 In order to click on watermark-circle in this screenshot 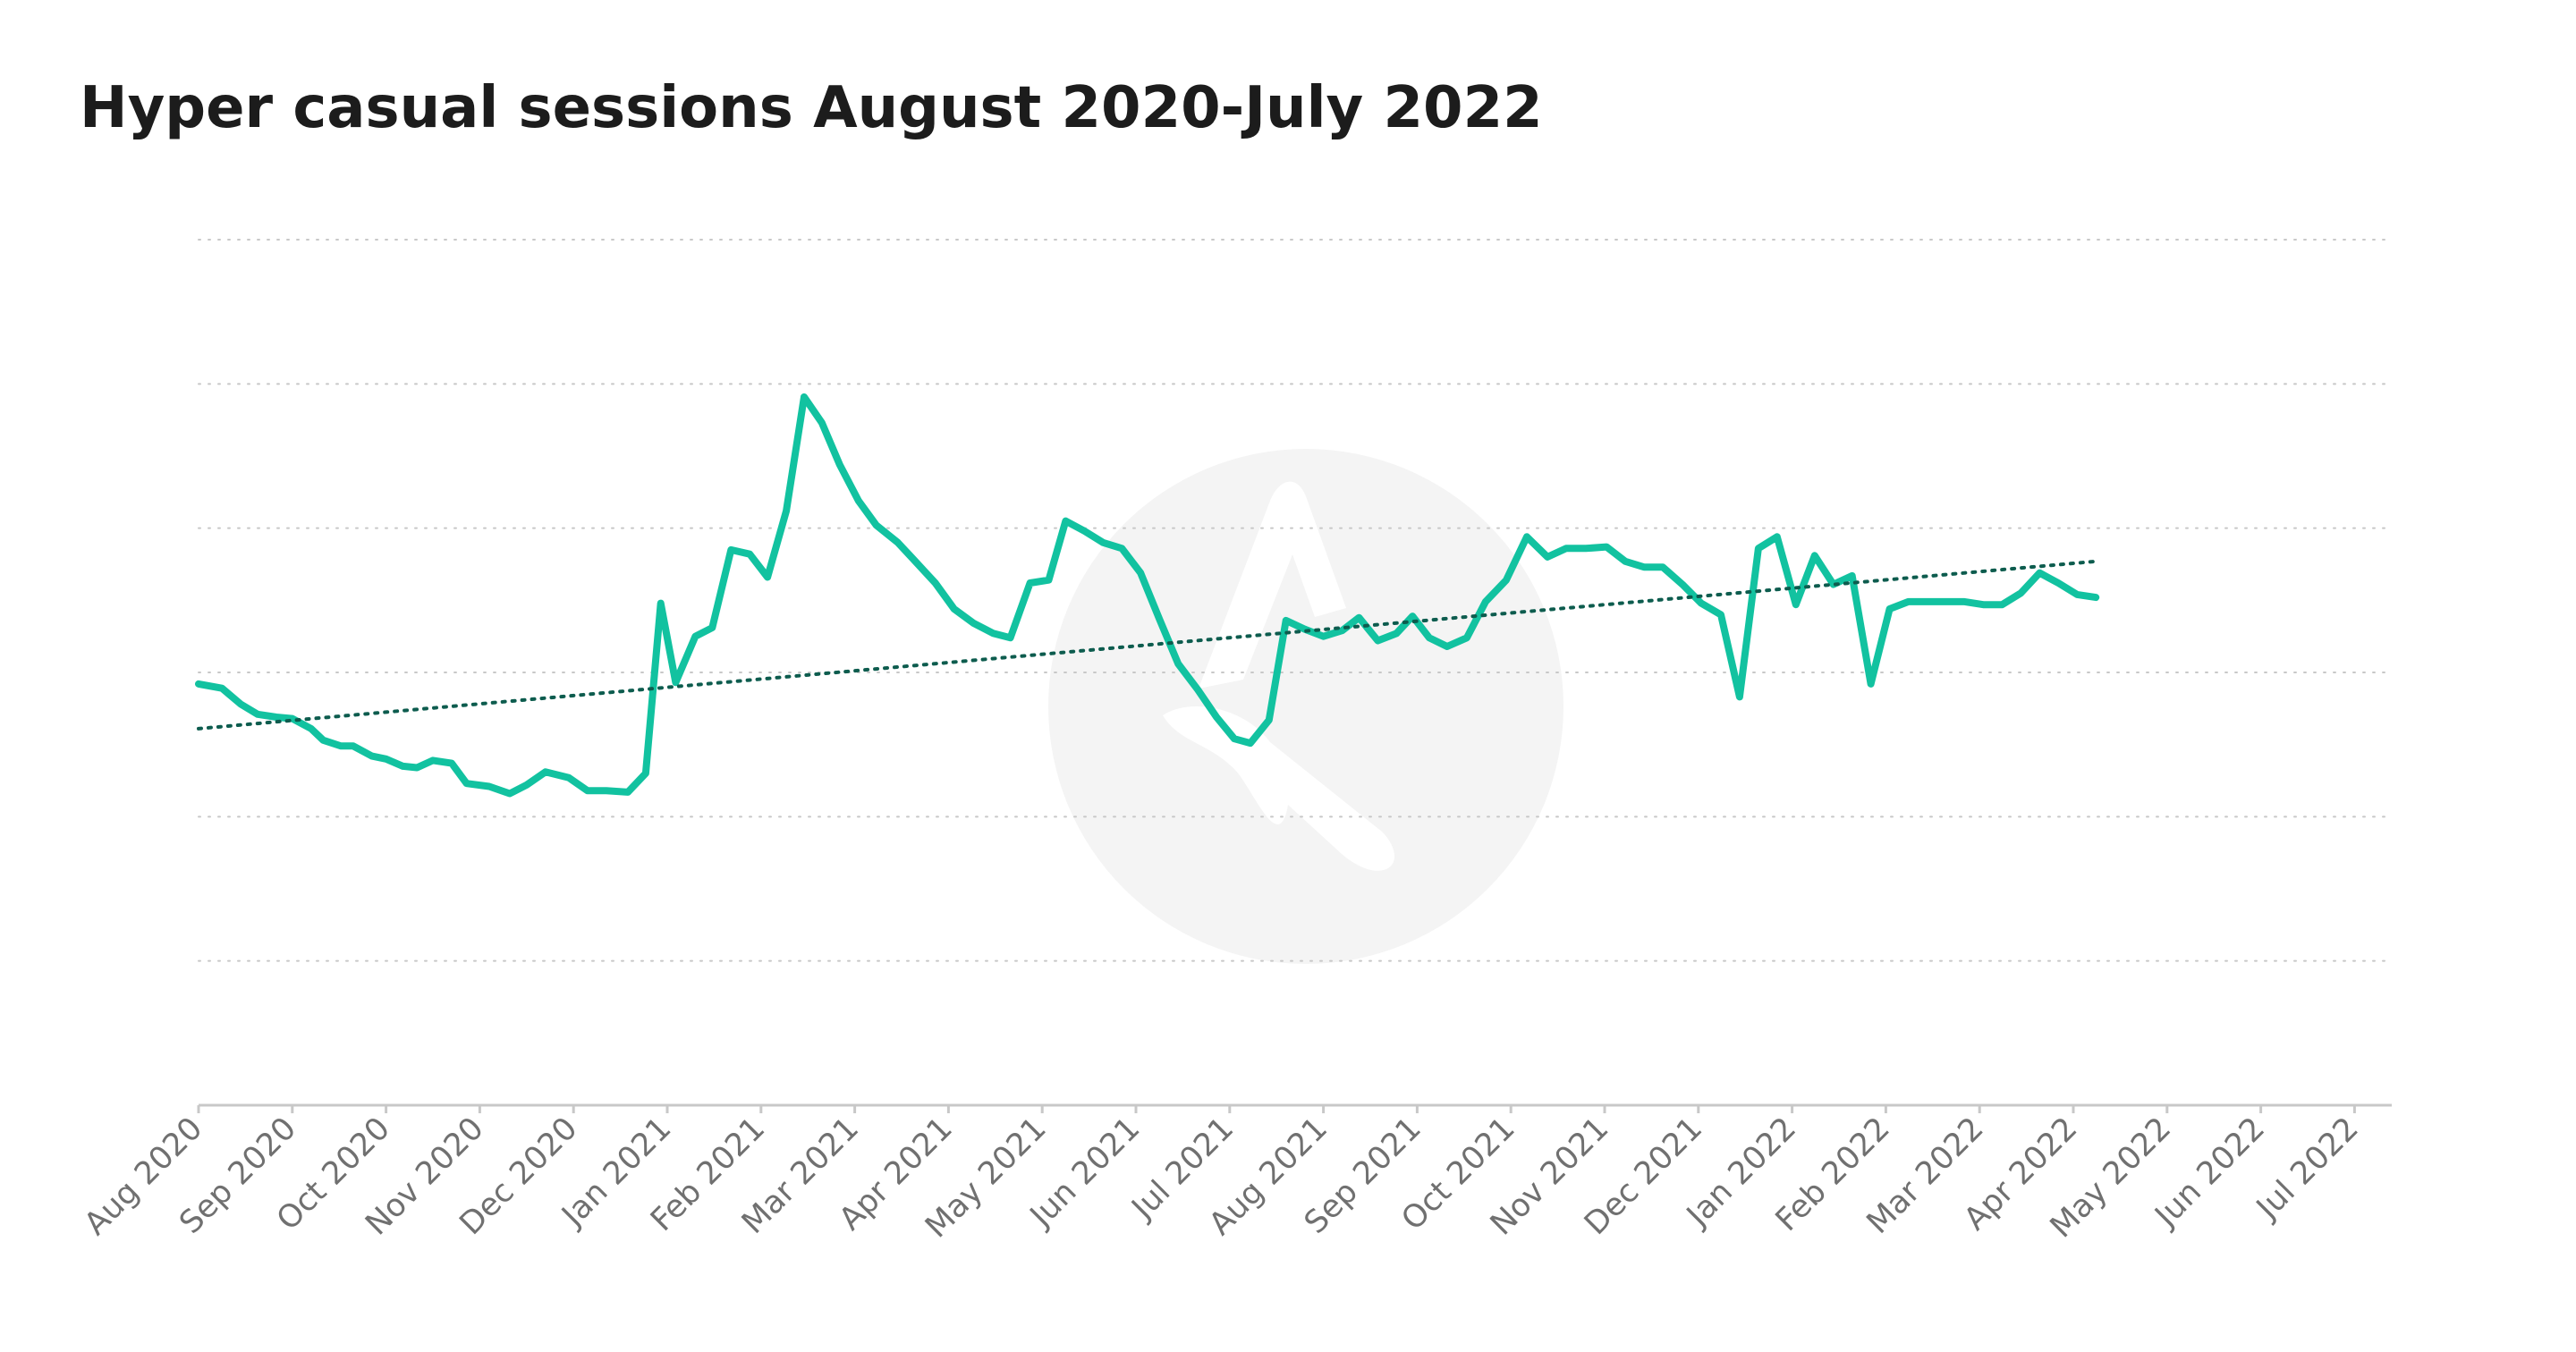, I will do `click(1305, 706)`.